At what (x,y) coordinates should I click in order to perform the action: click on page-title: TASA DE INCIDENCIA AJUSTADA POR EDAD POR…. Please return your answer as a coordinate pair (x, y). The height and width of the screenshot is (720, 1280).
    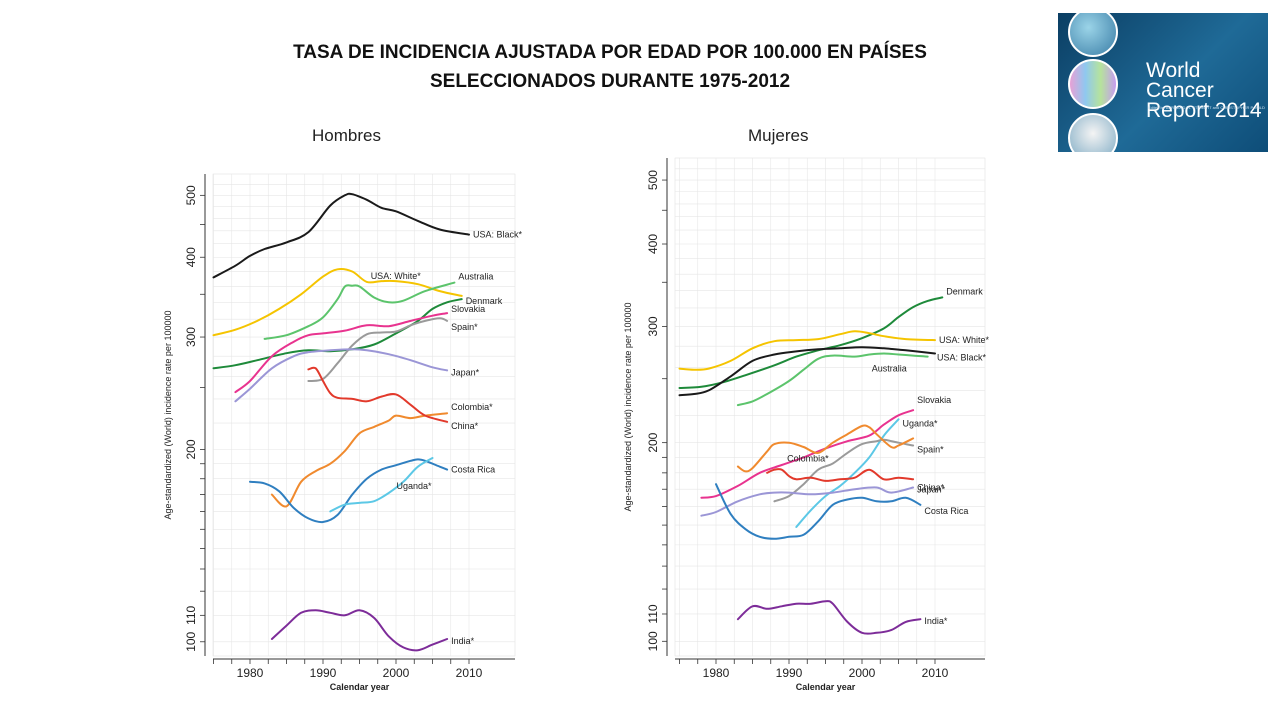
    Looking at the image, I should click on (610, 67).